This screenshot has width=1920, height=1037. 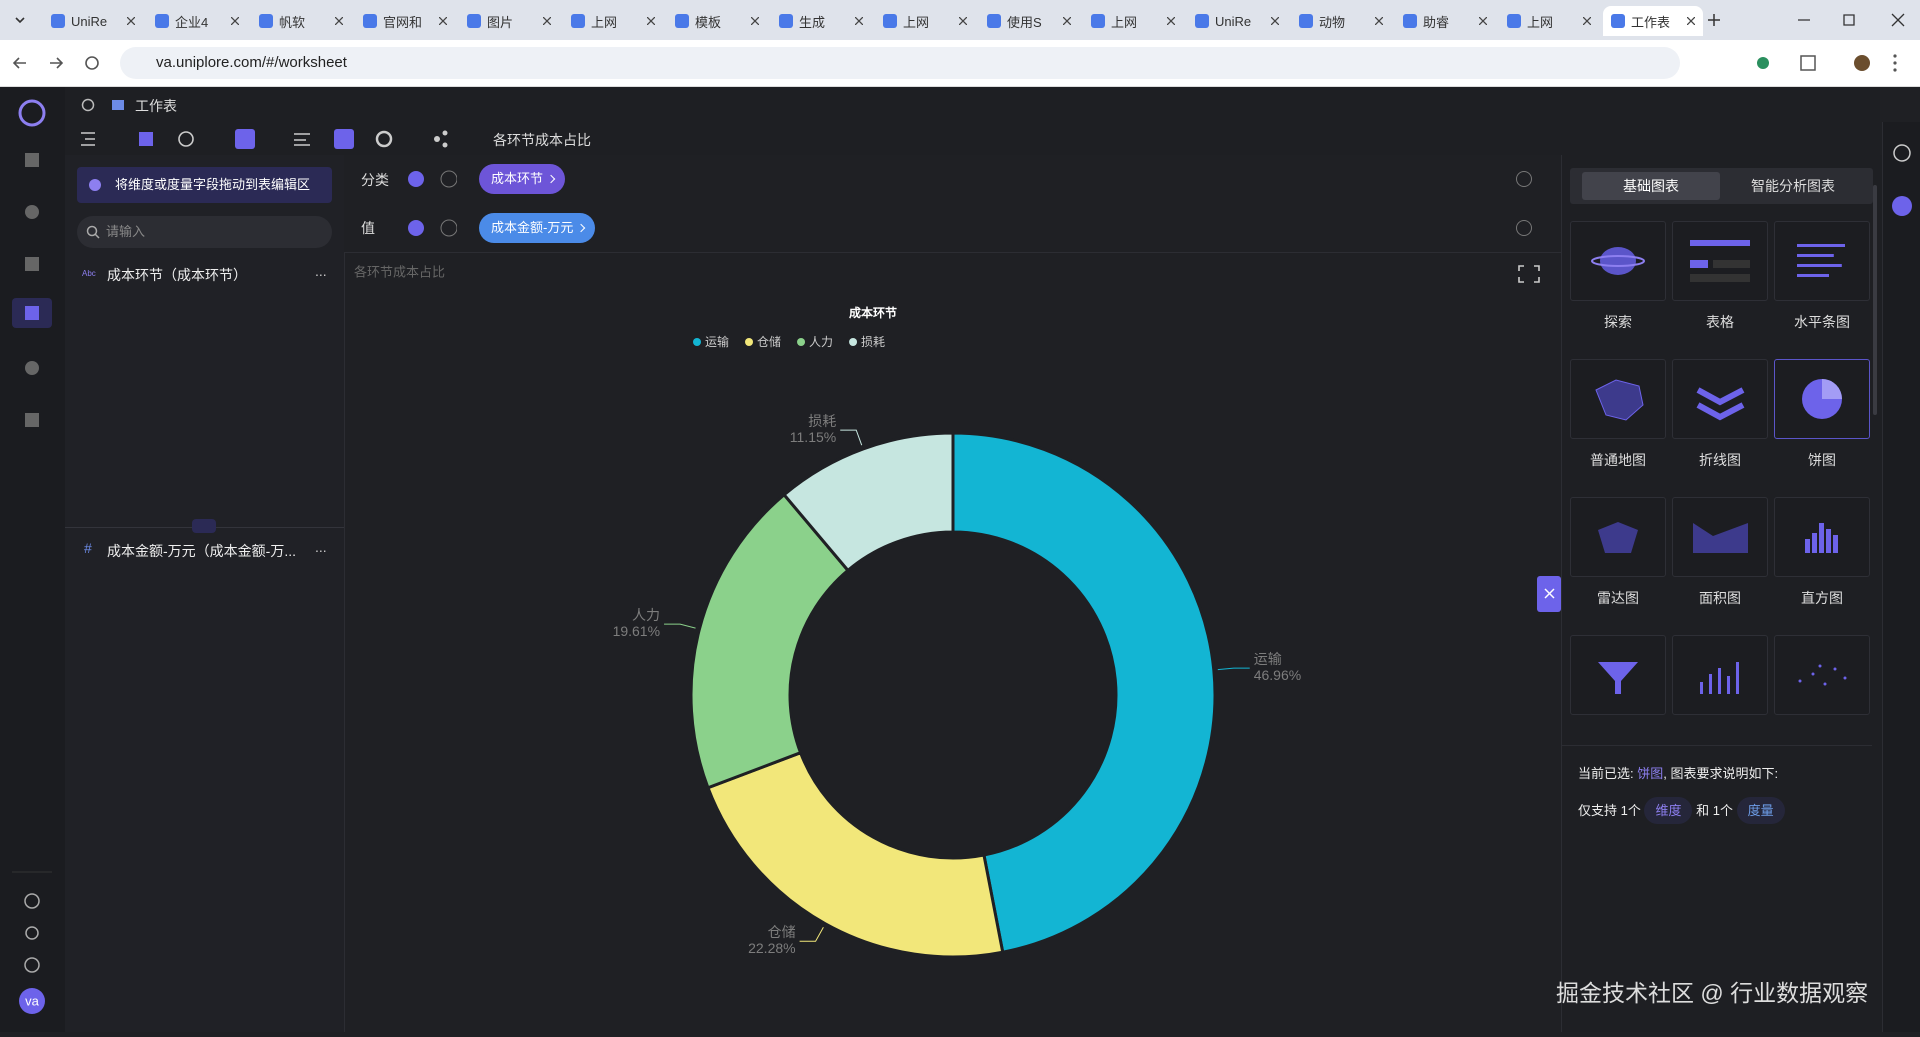 I want to click on scrollbar, so click(x=1875, y=300).